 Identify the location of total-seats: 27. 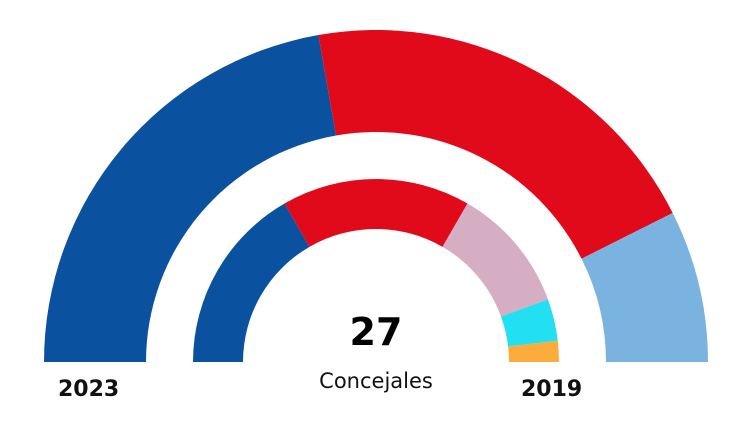
(376, 332).